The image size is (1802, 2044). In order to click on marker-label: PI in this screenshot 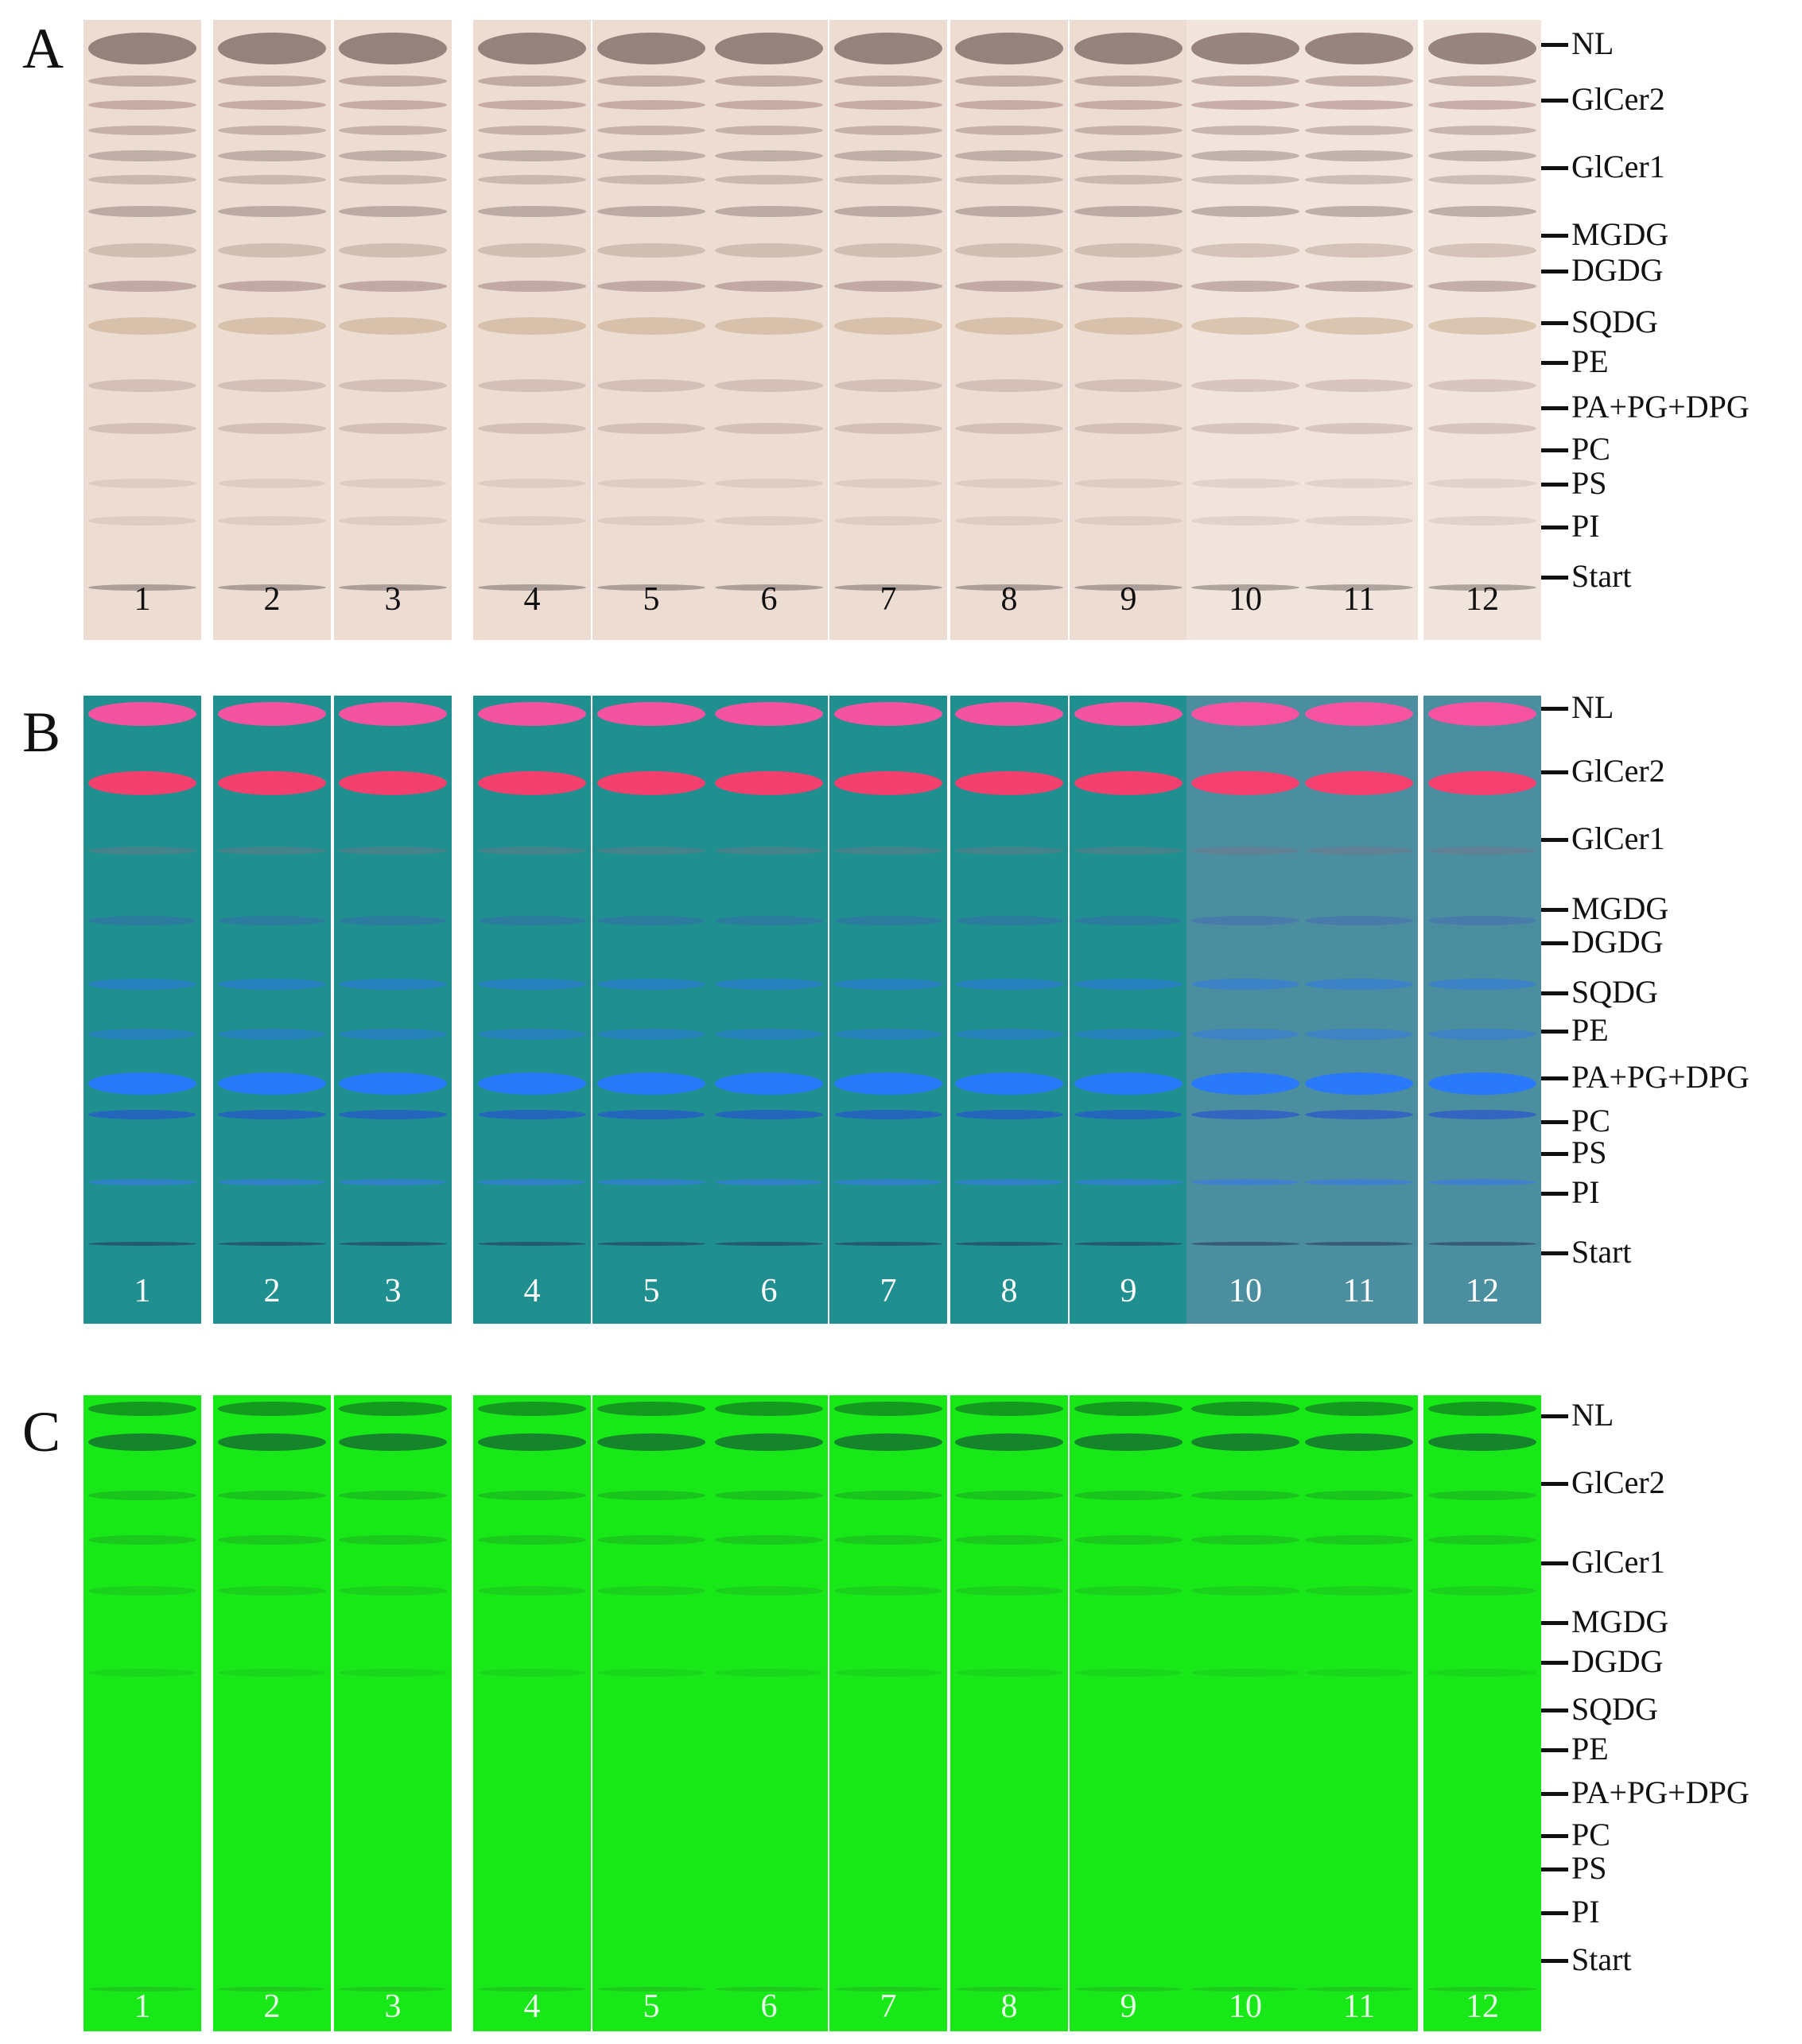, I will do `click(1570, 526)`.